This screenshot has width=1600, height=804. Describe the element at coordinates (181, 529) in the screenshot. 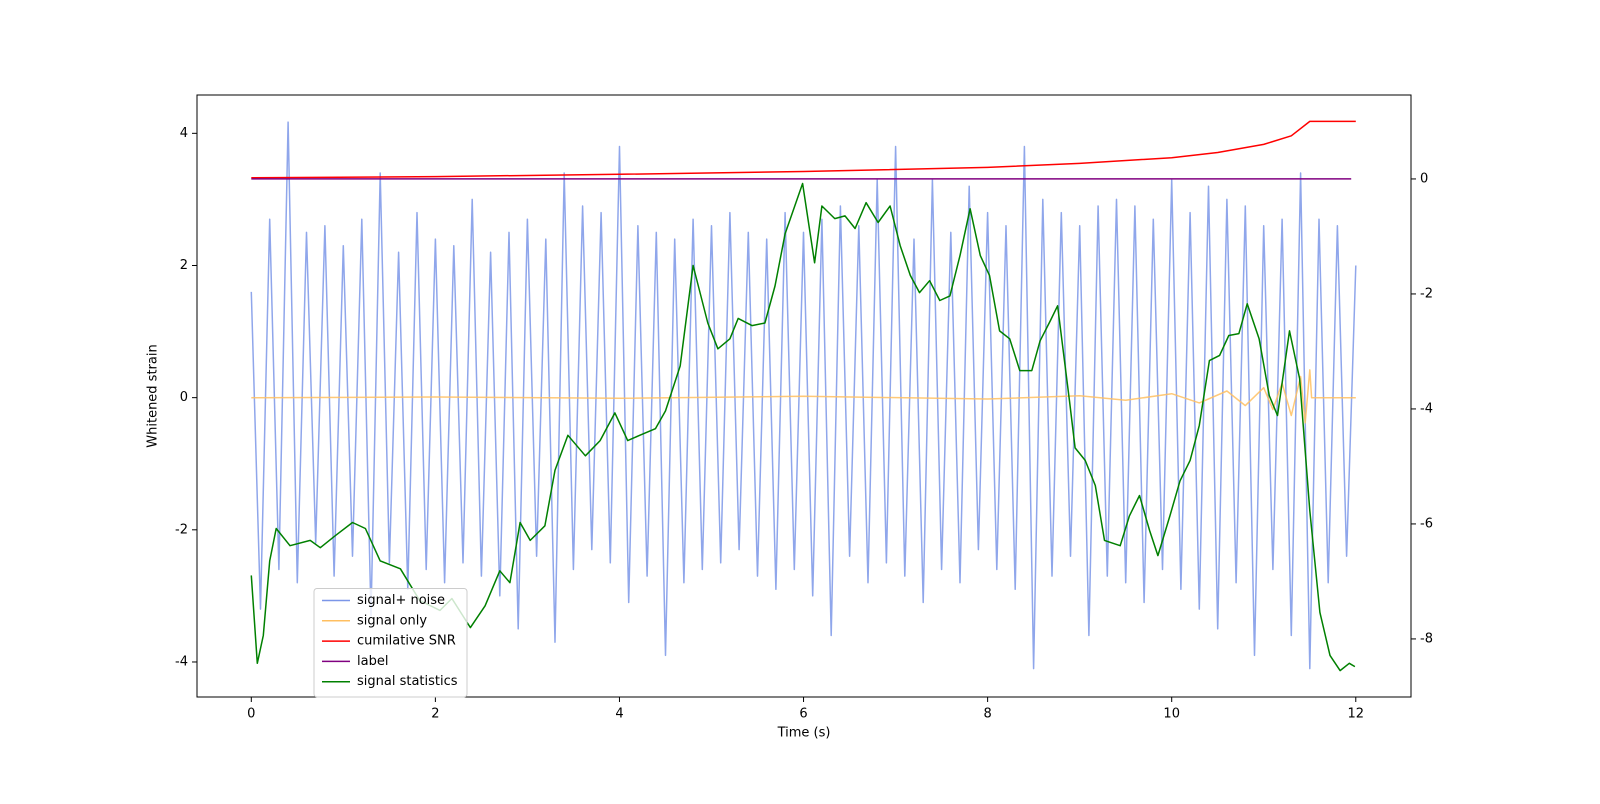

I see `y-tick-label: -2` at that location.